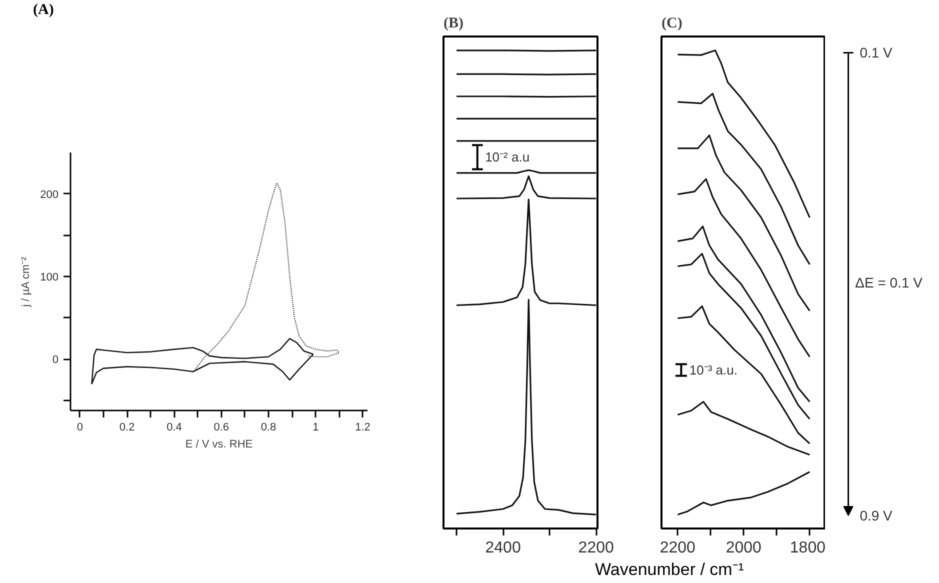 The image size is (939, 583). What do you see at coordinates (672, 24) in the screenshot?
I see `chart-title: (C)` at bounding box center [672, 24].